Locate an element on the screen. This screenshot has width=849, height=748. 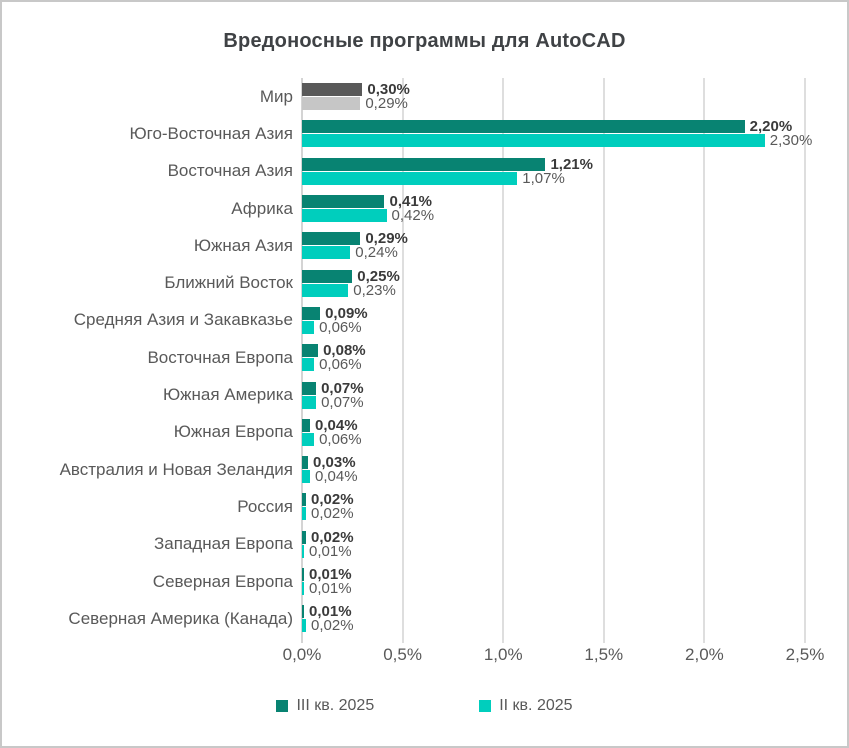
row-plot: 1,21% 1,07% is located at coordinates (553, 171).